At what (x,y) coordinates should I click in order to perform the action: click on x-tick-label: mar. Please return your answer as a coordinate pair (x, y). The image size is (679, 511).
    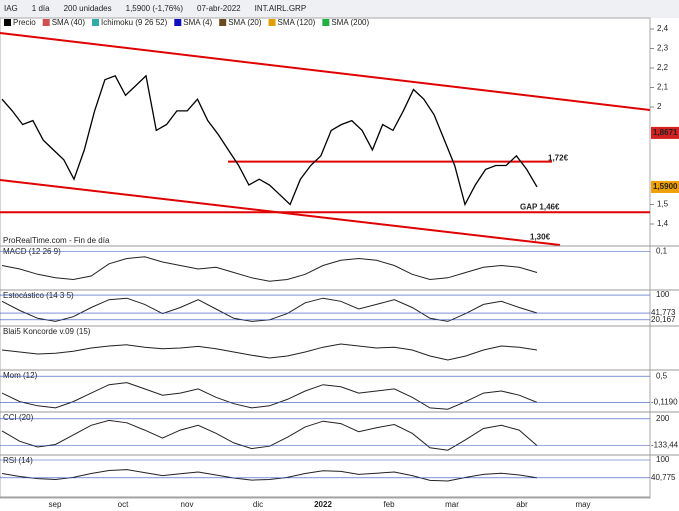
    Looking at the image, I should click on (452, 504).